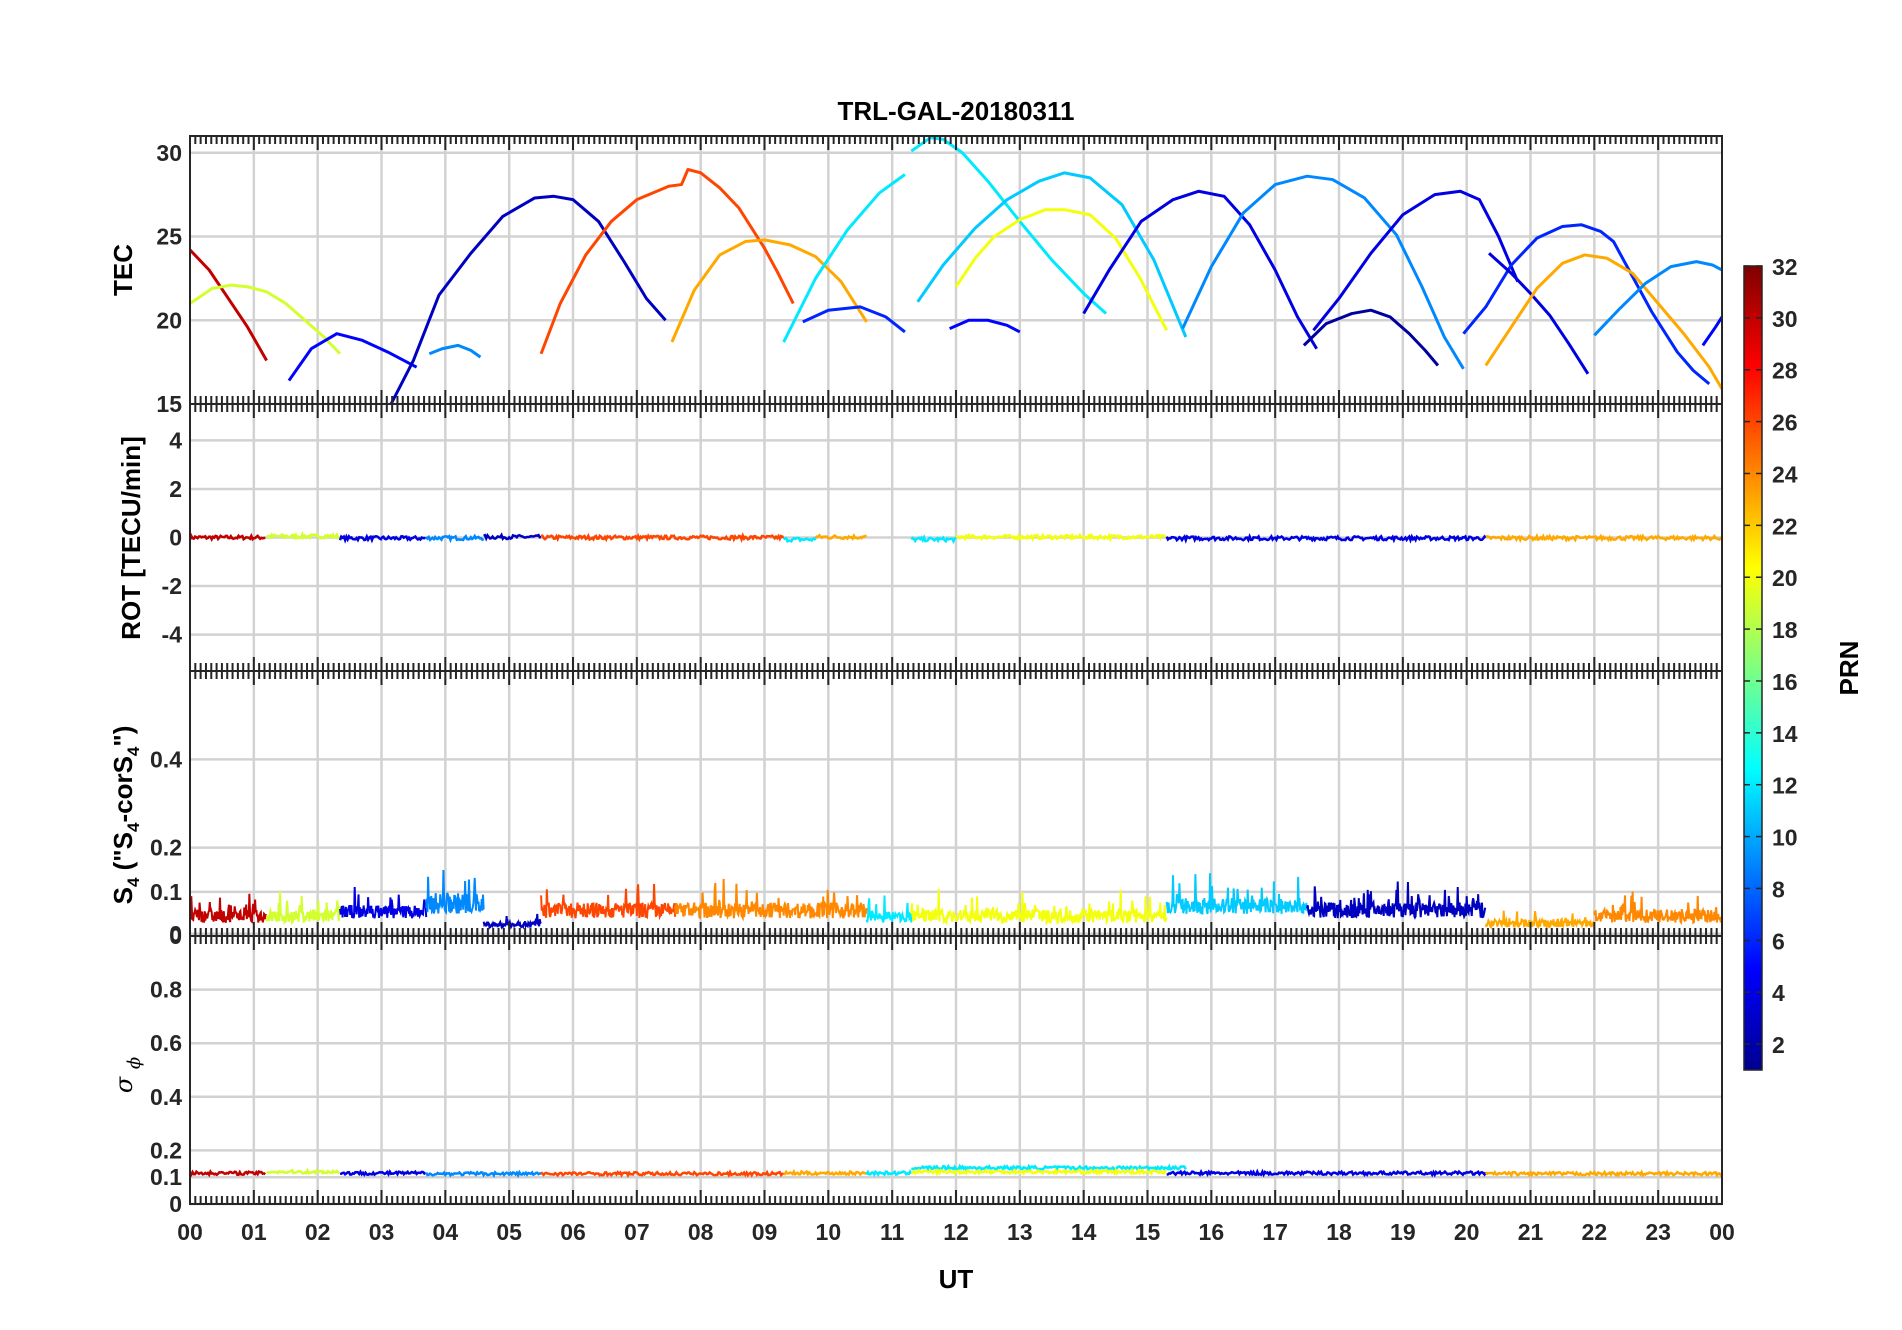 The width and height of the screenshot is (1902, 1330). Describe the element at coordinates (1020, 1232) in the screenshot. I see `x-tick-label: 13` at that location.